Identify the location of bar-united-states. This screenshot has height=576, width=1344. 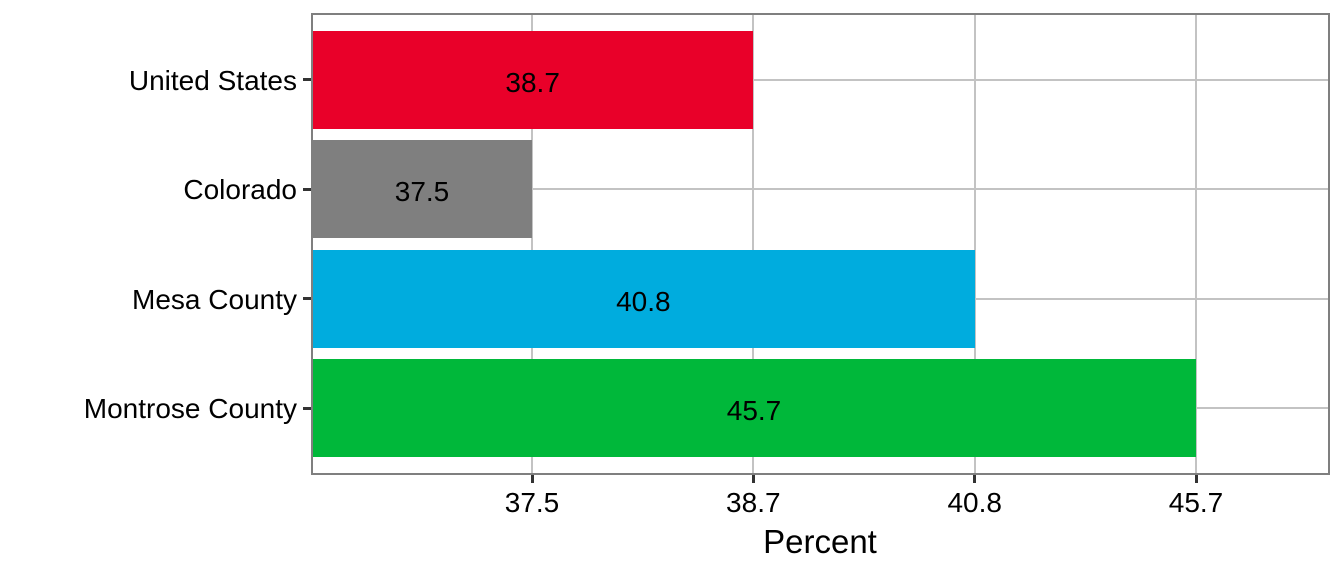
(533, 79).